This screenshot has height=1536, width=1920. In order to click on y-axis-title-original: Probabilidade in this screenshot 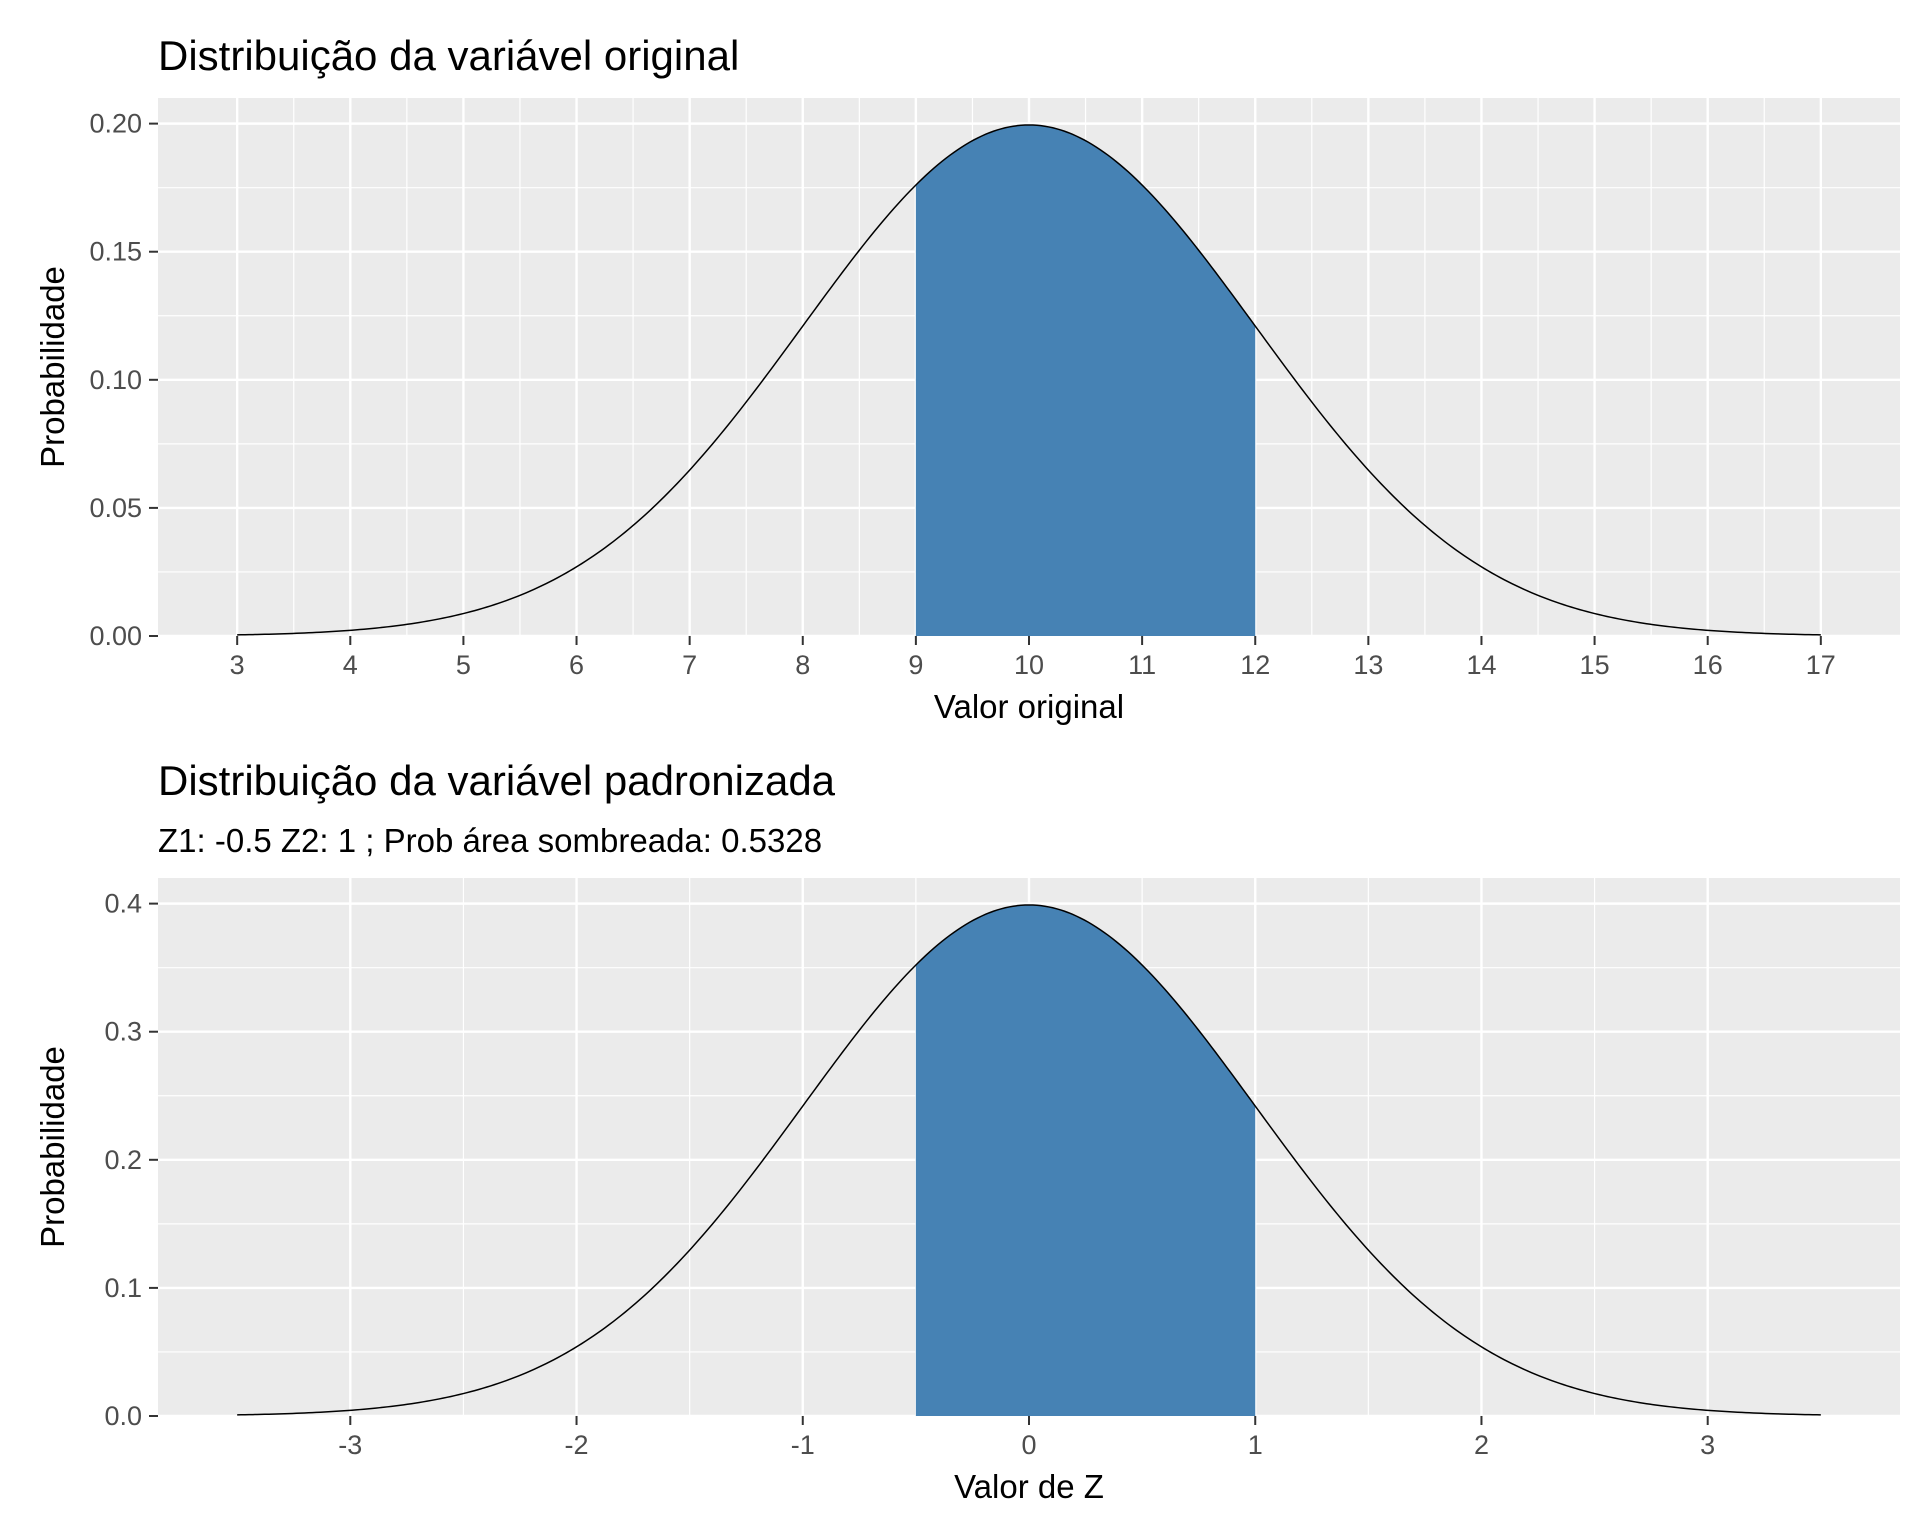, I will do `click(52, 367)`.